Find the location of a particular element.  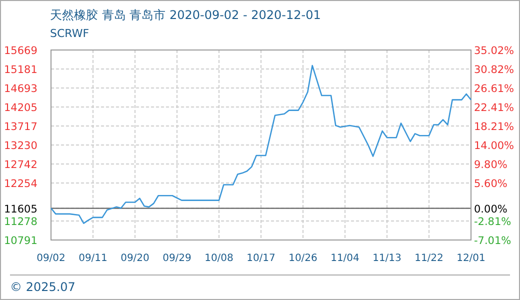

y-tick-label: 15669 is located at coordinates (21, 51).